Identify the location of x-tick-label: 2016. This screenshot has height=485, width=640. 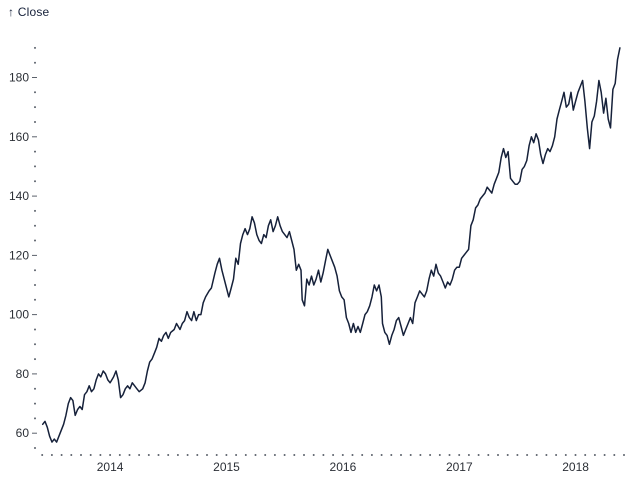
(343, 467).